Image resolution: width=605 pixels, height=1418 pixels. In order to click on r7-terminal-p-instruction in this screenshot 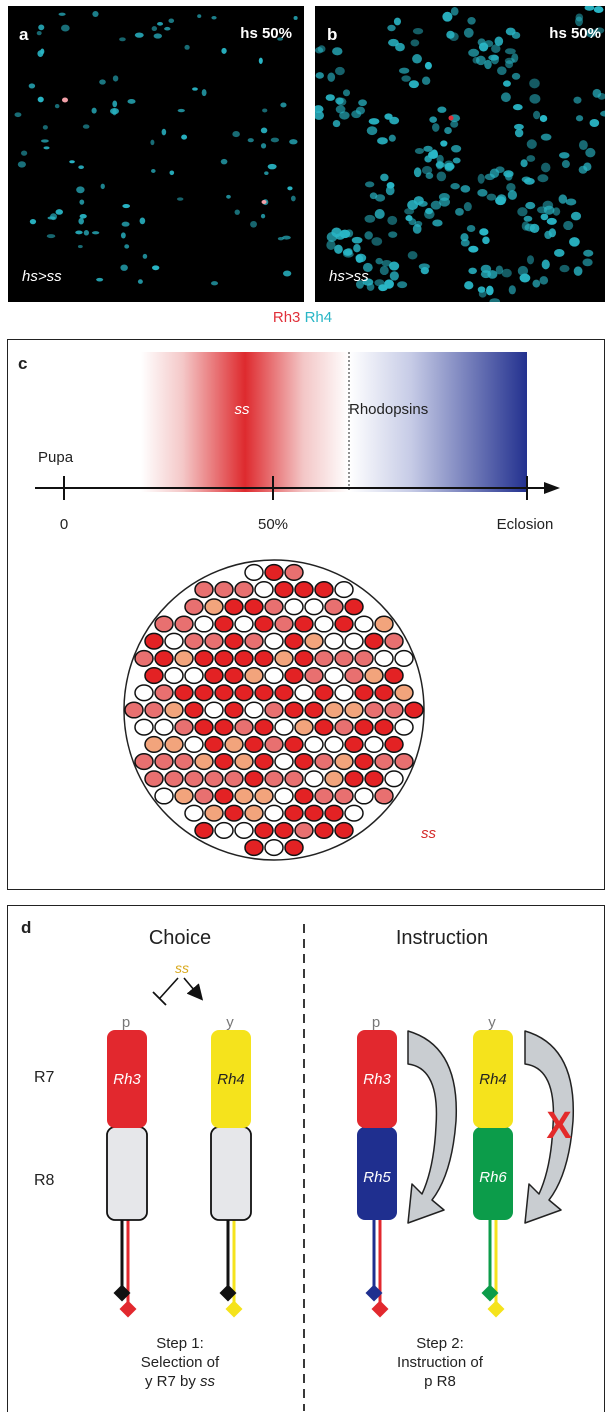, I will do `click(380, 1309)`.